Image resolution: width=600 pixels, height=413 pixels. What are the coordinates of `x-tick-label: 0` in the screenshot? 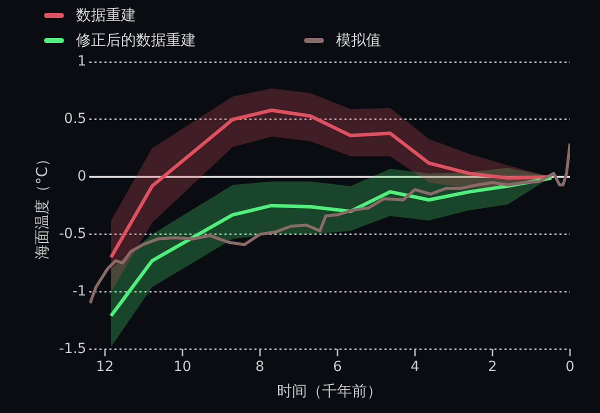 It's located at (570, 367).